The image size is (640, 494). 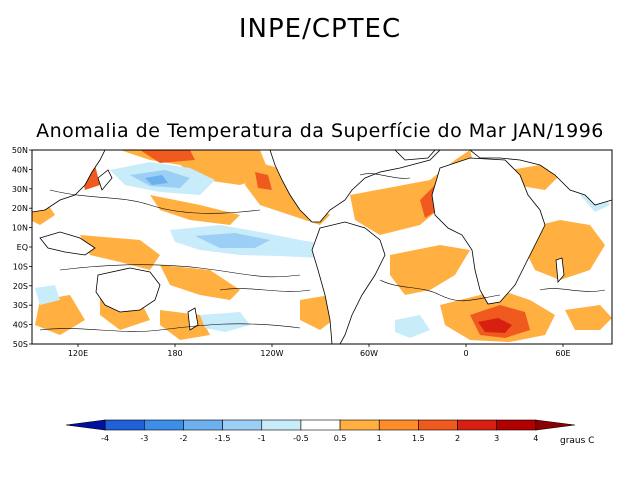 What do you see at coordinates (465, 353) in the screenshot?
I see `lon-label: 0` at bounding box center [465, 353].